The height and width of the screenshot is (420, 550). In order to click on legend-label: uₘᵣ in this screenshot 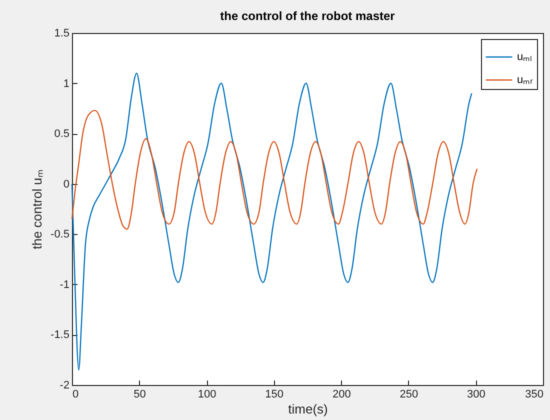, I will do `click(525, 80)`.